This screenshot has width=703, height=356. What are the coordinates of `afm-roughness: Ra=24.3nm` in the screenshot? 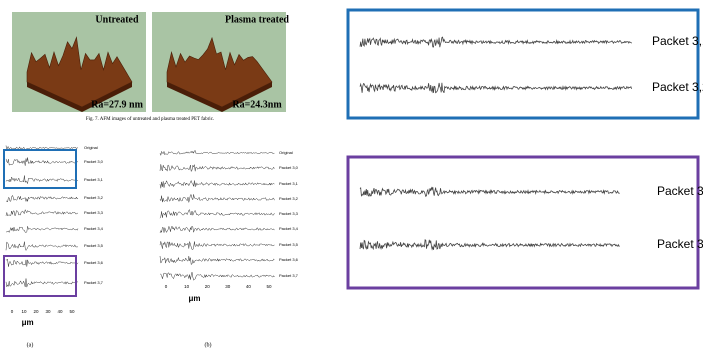 It's located at (257, 104).